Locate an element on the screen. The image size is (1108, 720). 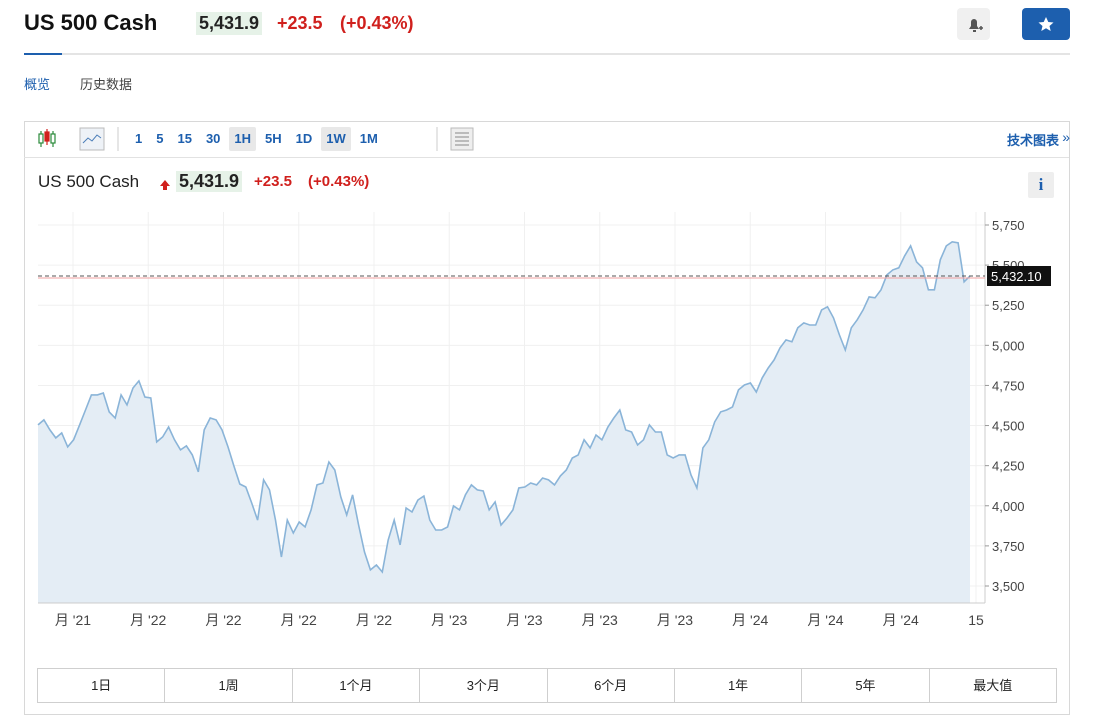
technical-chart-link: 技术图表 is located at coordinates (1032, 140).